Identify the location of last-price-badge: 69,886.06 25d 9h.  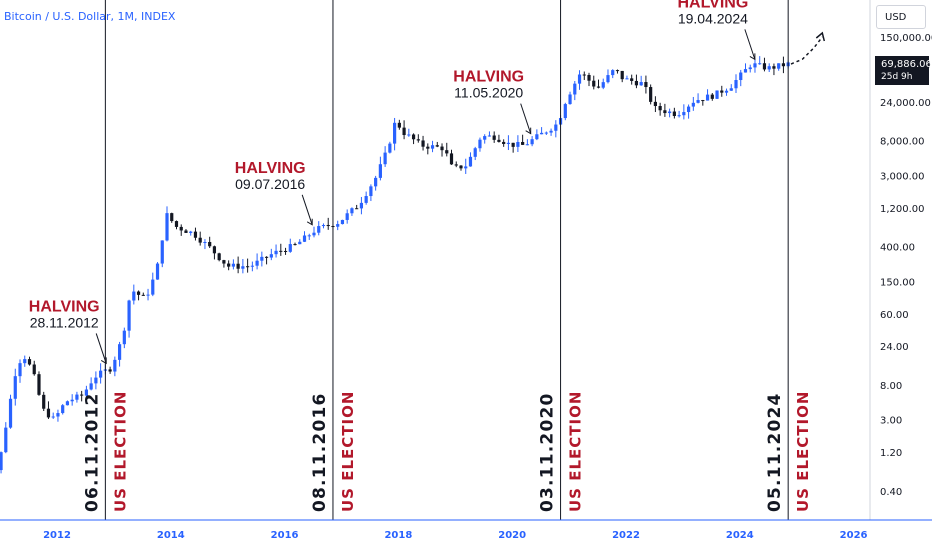
(903, 70).